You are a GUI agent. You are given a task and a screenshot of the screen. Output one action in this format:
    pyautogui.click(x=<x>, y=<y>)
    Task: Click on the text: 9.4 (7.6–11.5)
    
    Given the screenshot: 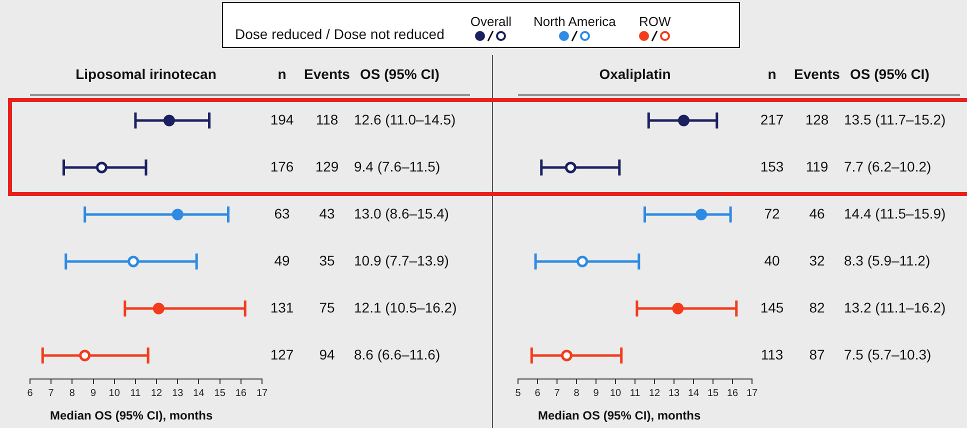 What is the action you would take?
    pyautogui.click(x=397, y=166)
    